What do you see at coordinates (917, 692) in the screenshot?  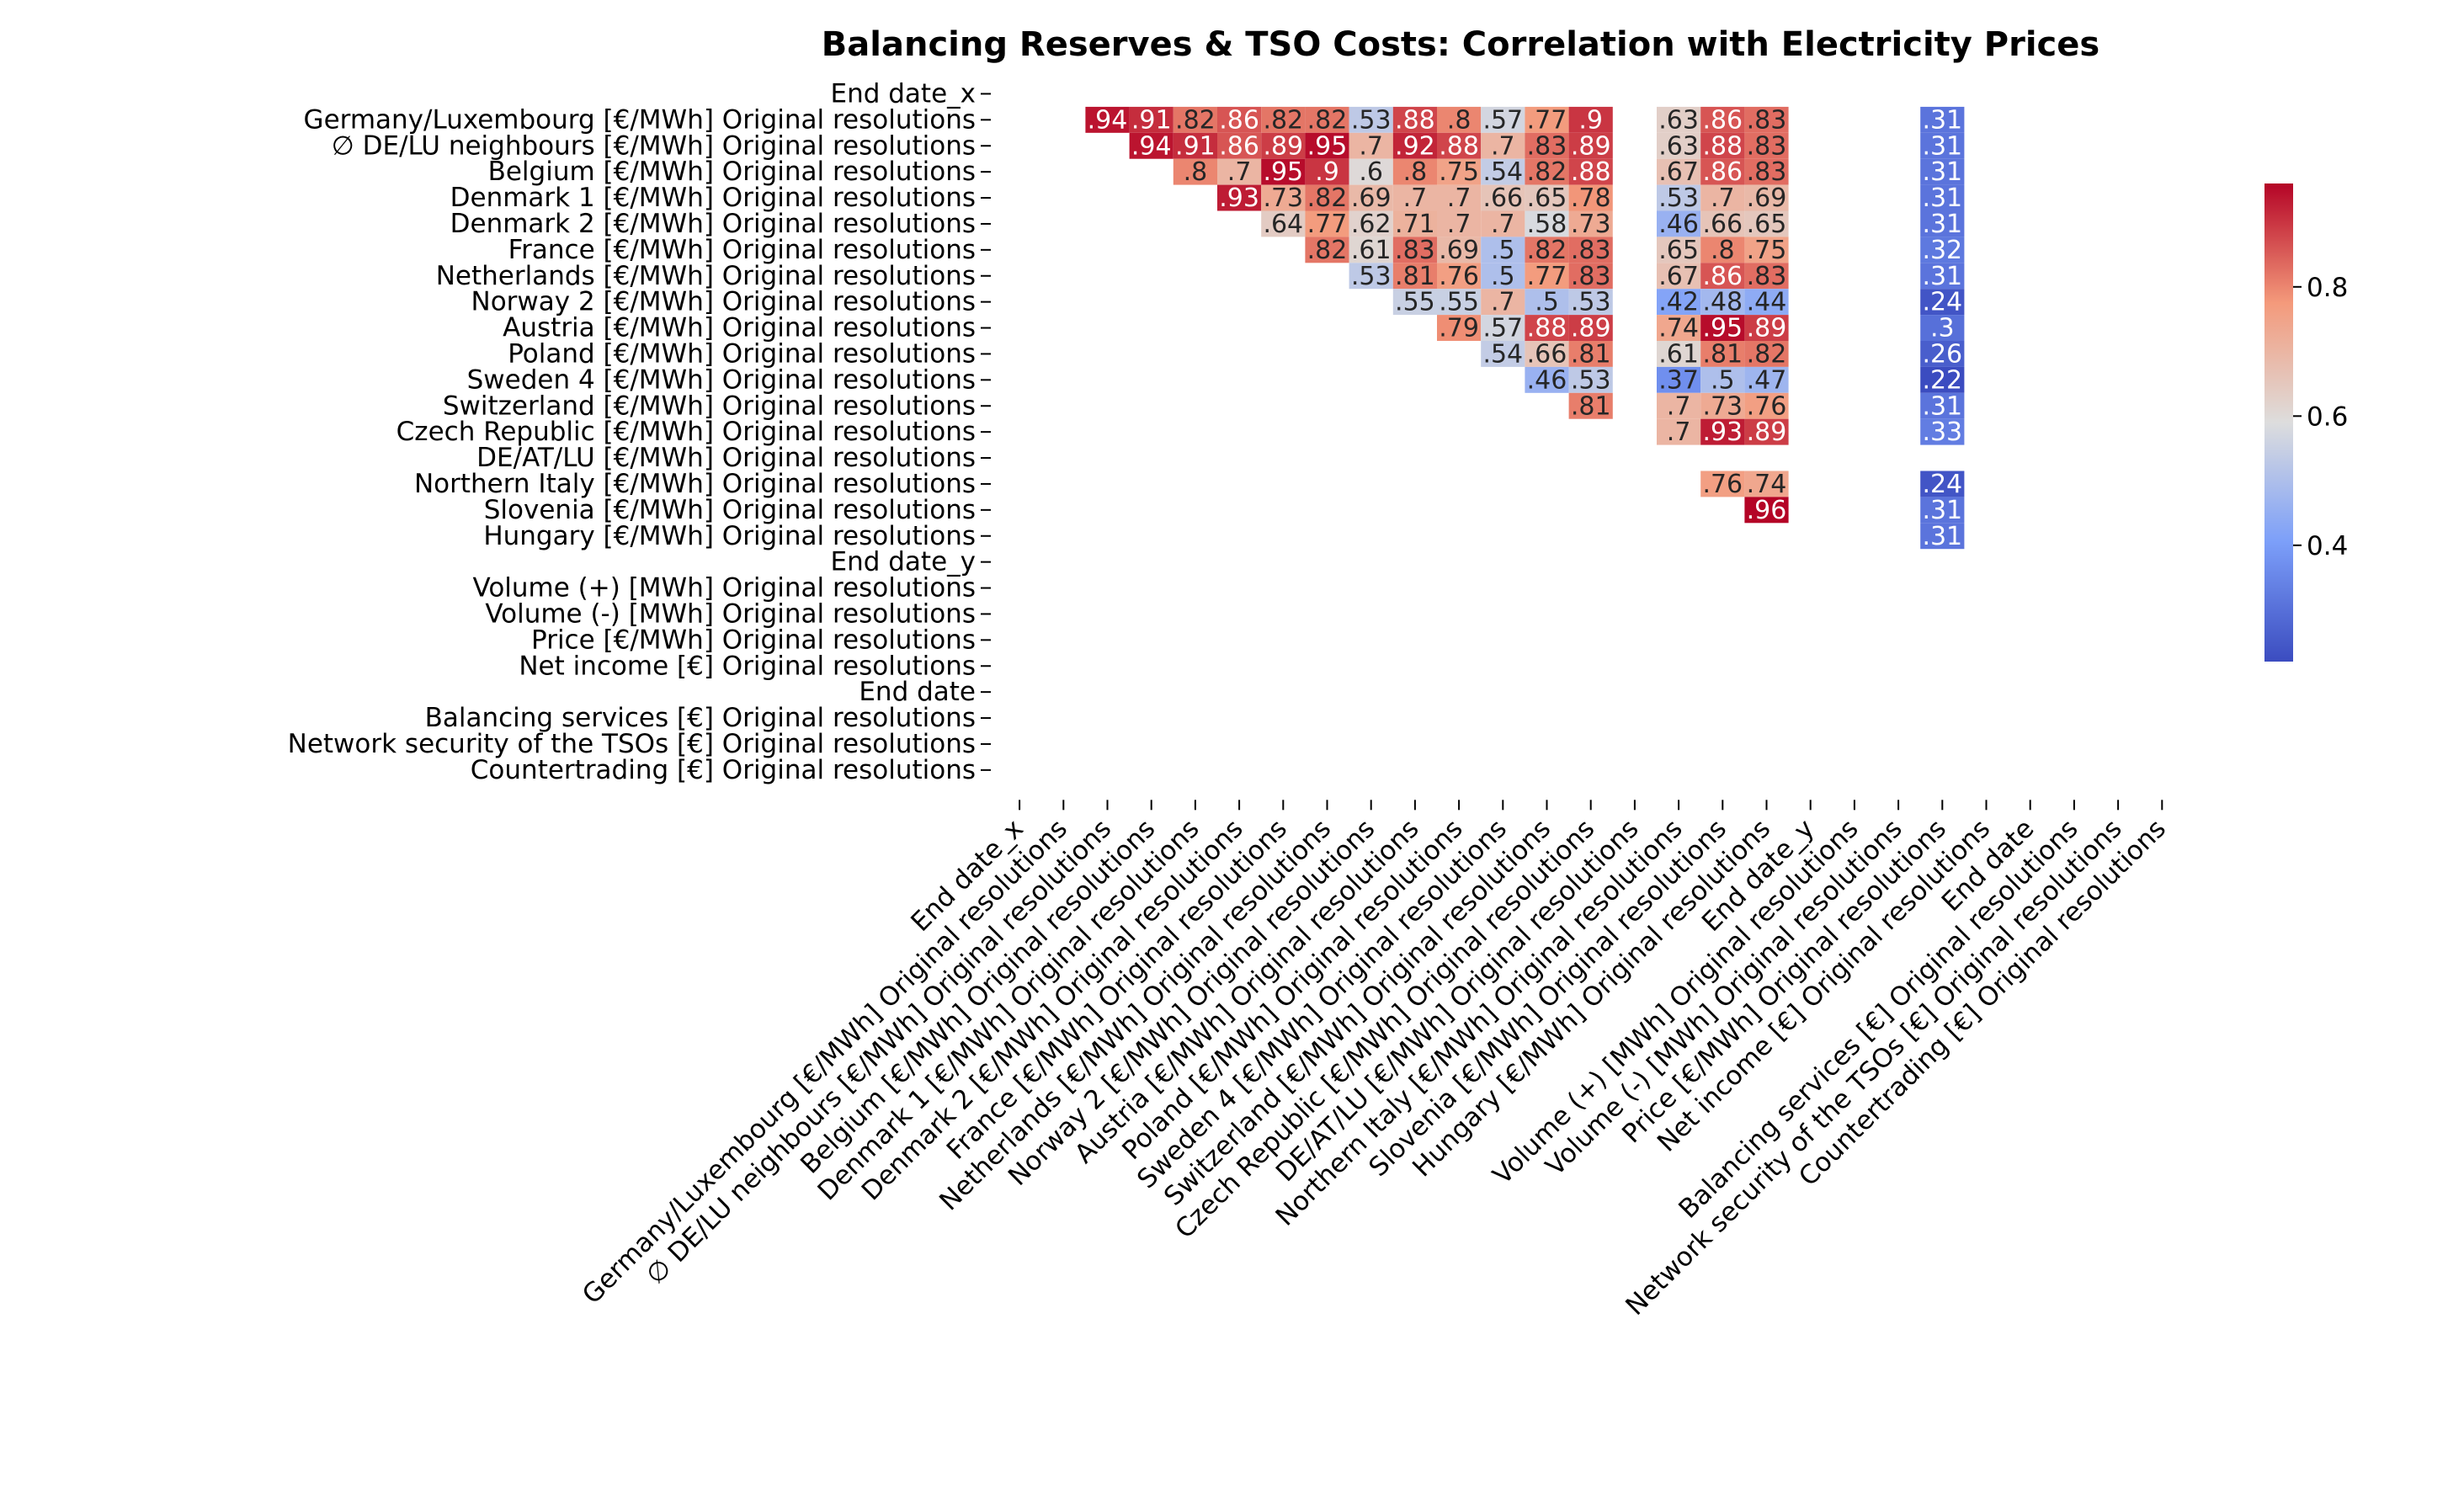 I see `y-tick-label: End date` at bounding box center [917, 692].